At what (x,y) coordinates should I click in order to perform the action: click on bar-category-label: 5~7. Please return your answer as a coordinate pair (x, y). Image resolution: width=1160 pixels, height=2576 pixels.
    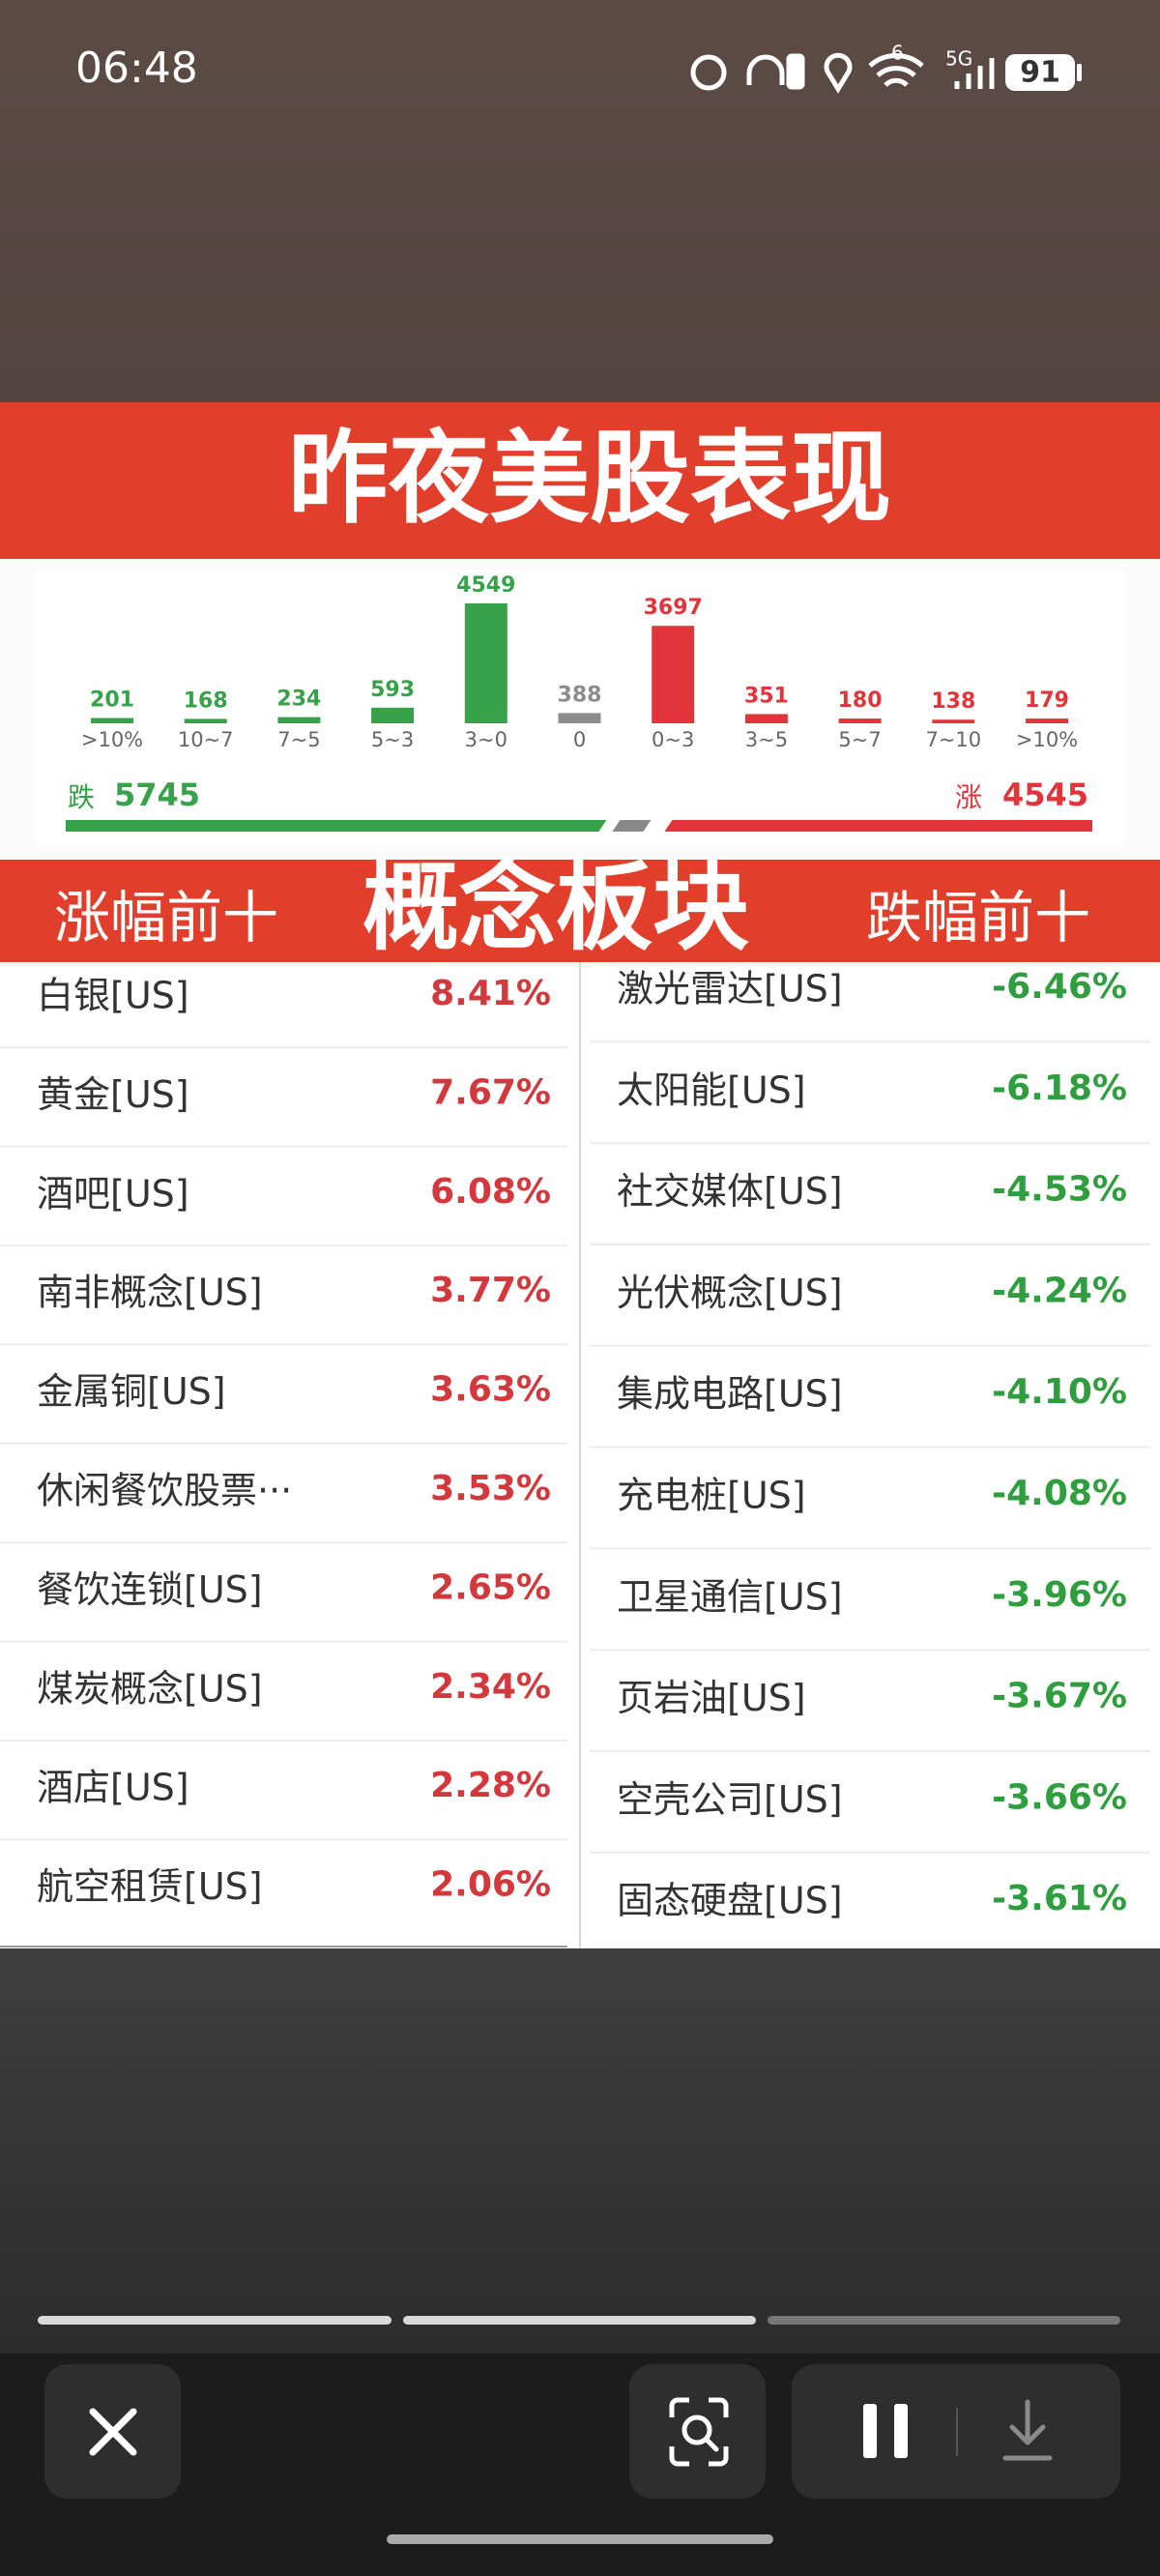
    Looking at the image, I should click on (859, 739).